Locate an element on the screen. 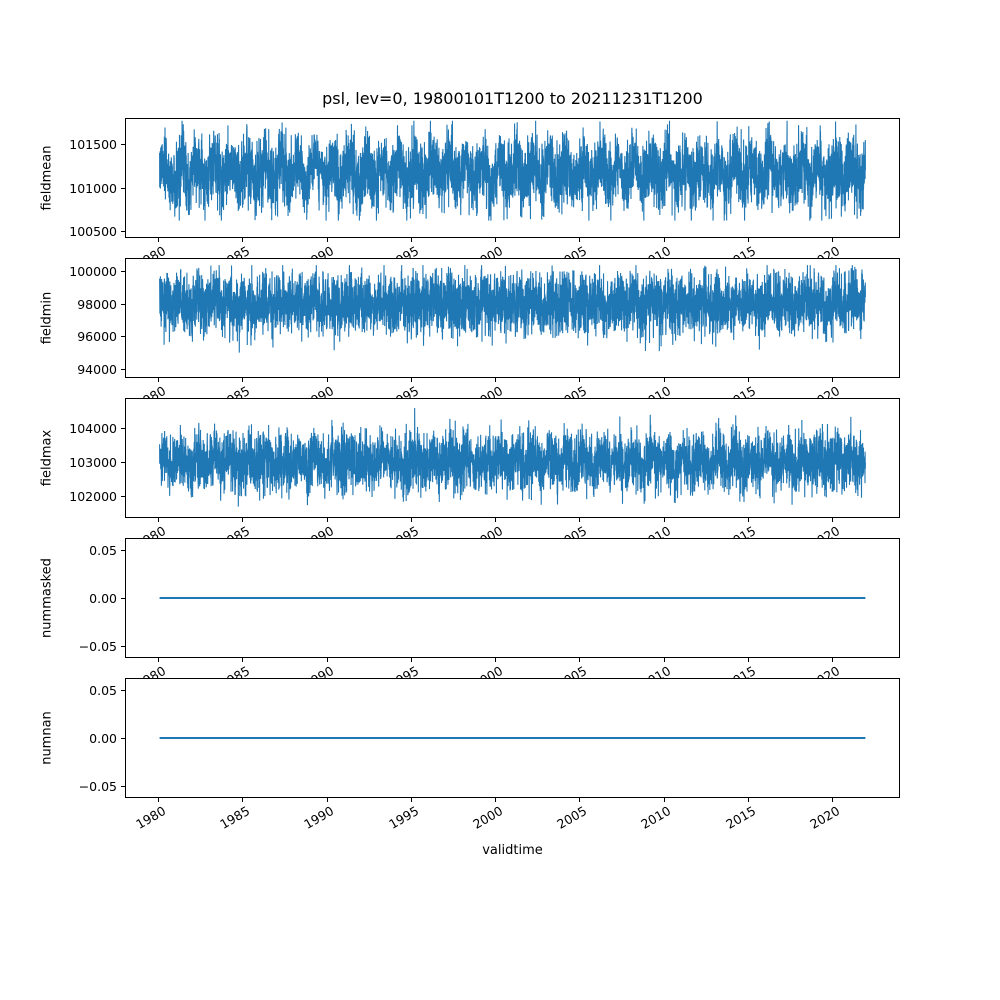 The width and height of the screenshot is (1000, 1000). axes-box-fieldmean is located at coordinates (512, 178).